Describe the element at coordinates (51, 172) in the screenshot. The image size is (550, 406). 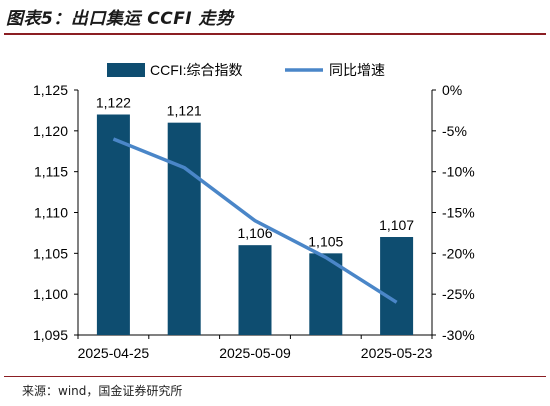
I see `left-tick-label: 1,115` at that location.